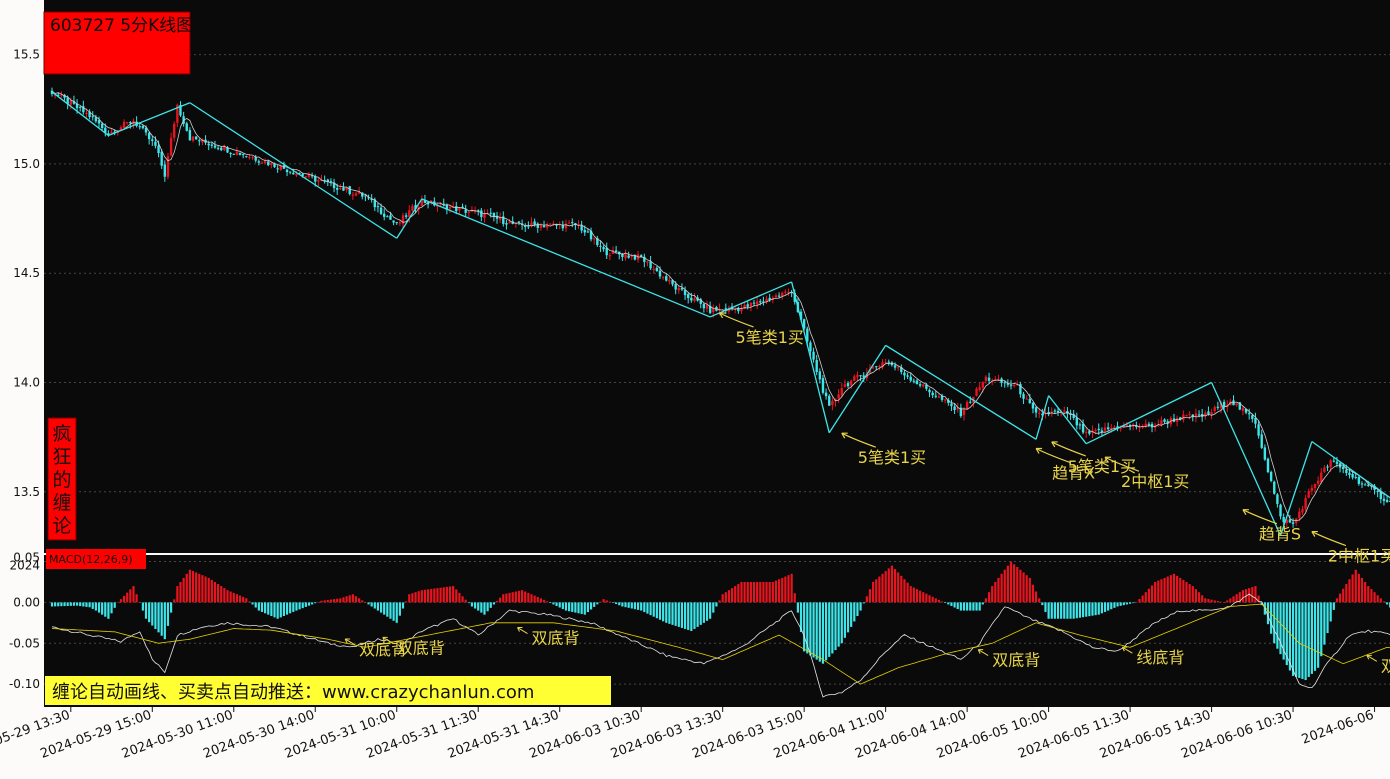 The image size is (1390, 779). Describe the element at coordinates (350, 642) in the screenshot. I see `macd-annotation-arrow` at that location.